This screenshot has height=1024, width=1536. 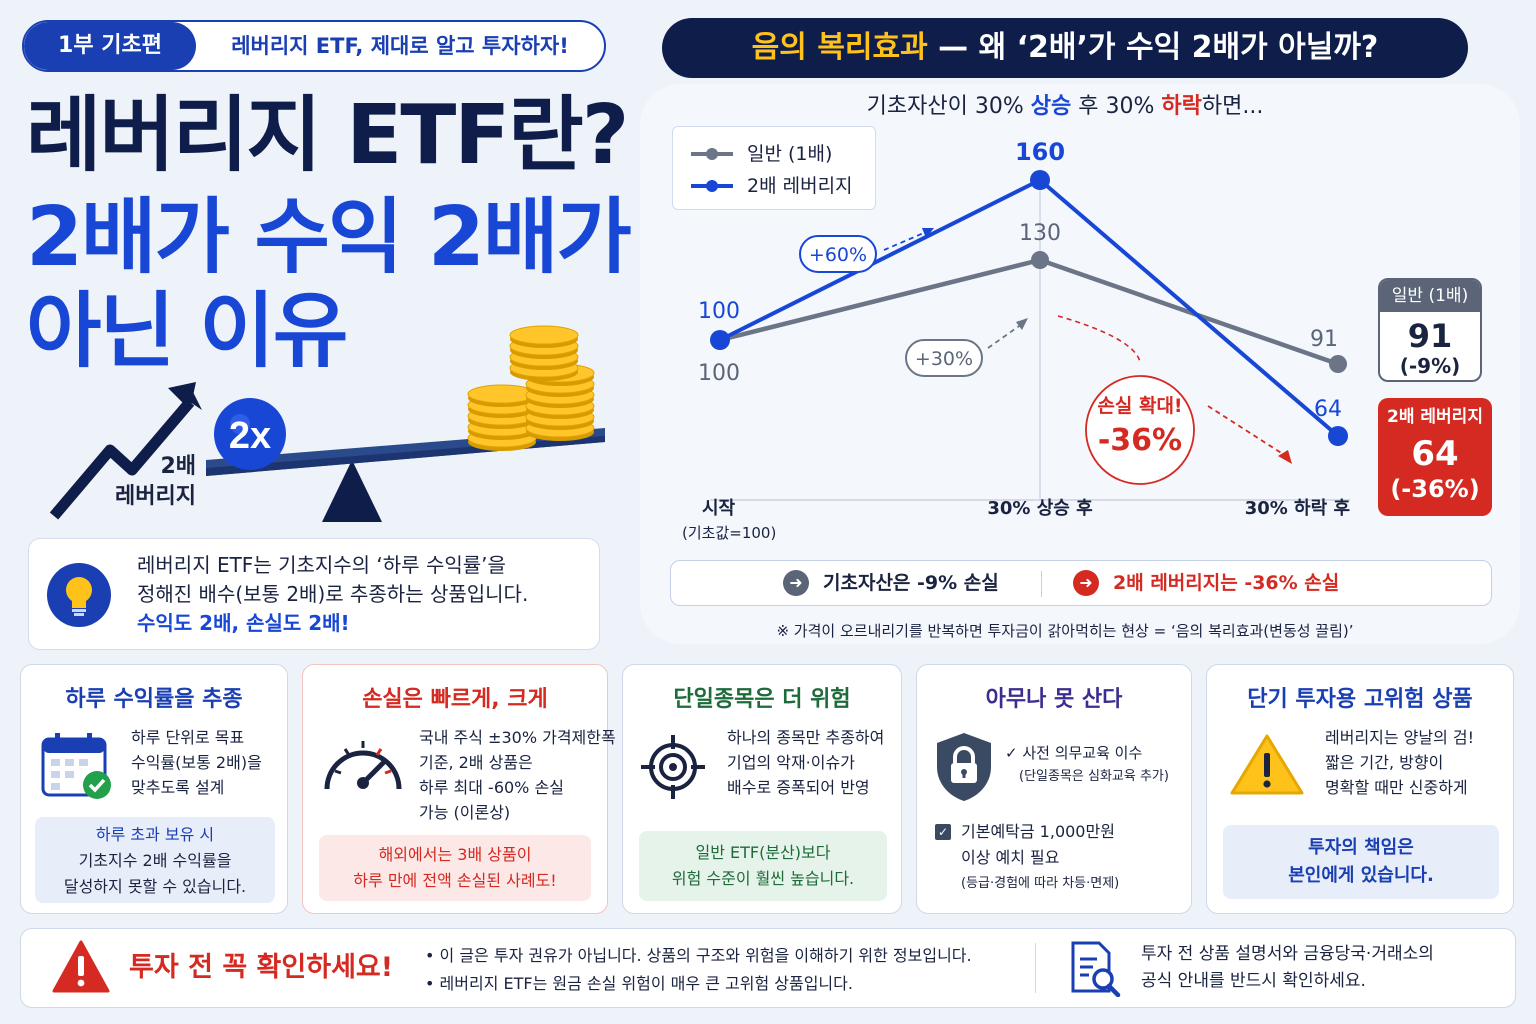 What do you see at coordinates (806, 737) in the screenshot?
I see `card-line: 하나의 종목만 추종하여` at bounding box center [806, 737].